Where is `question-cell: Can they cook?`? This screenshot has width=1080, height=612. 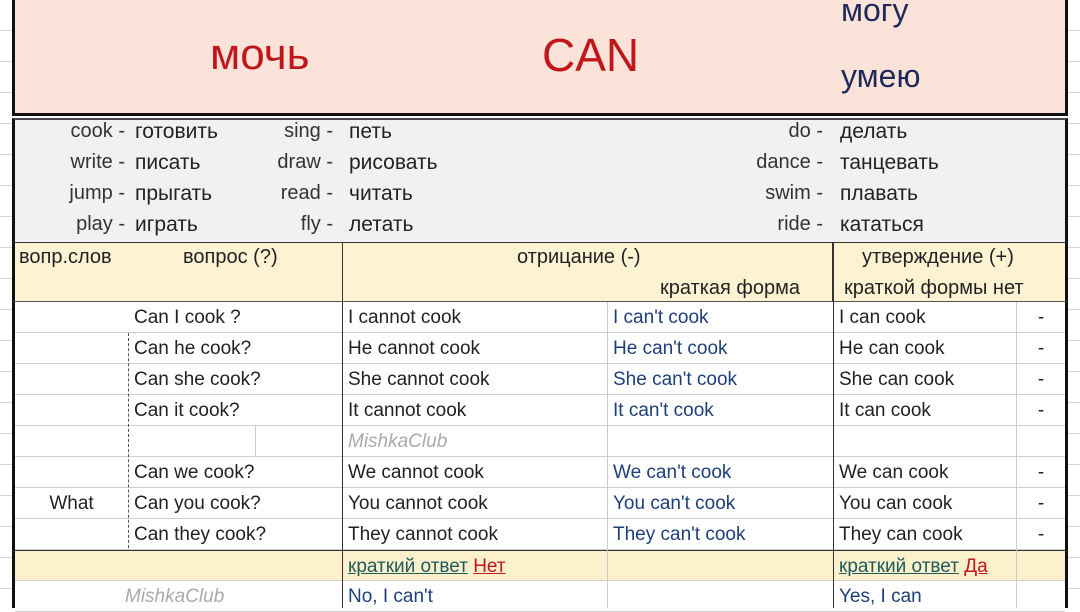
question-cell: Can they cook? is located at coordinates (200, 534).